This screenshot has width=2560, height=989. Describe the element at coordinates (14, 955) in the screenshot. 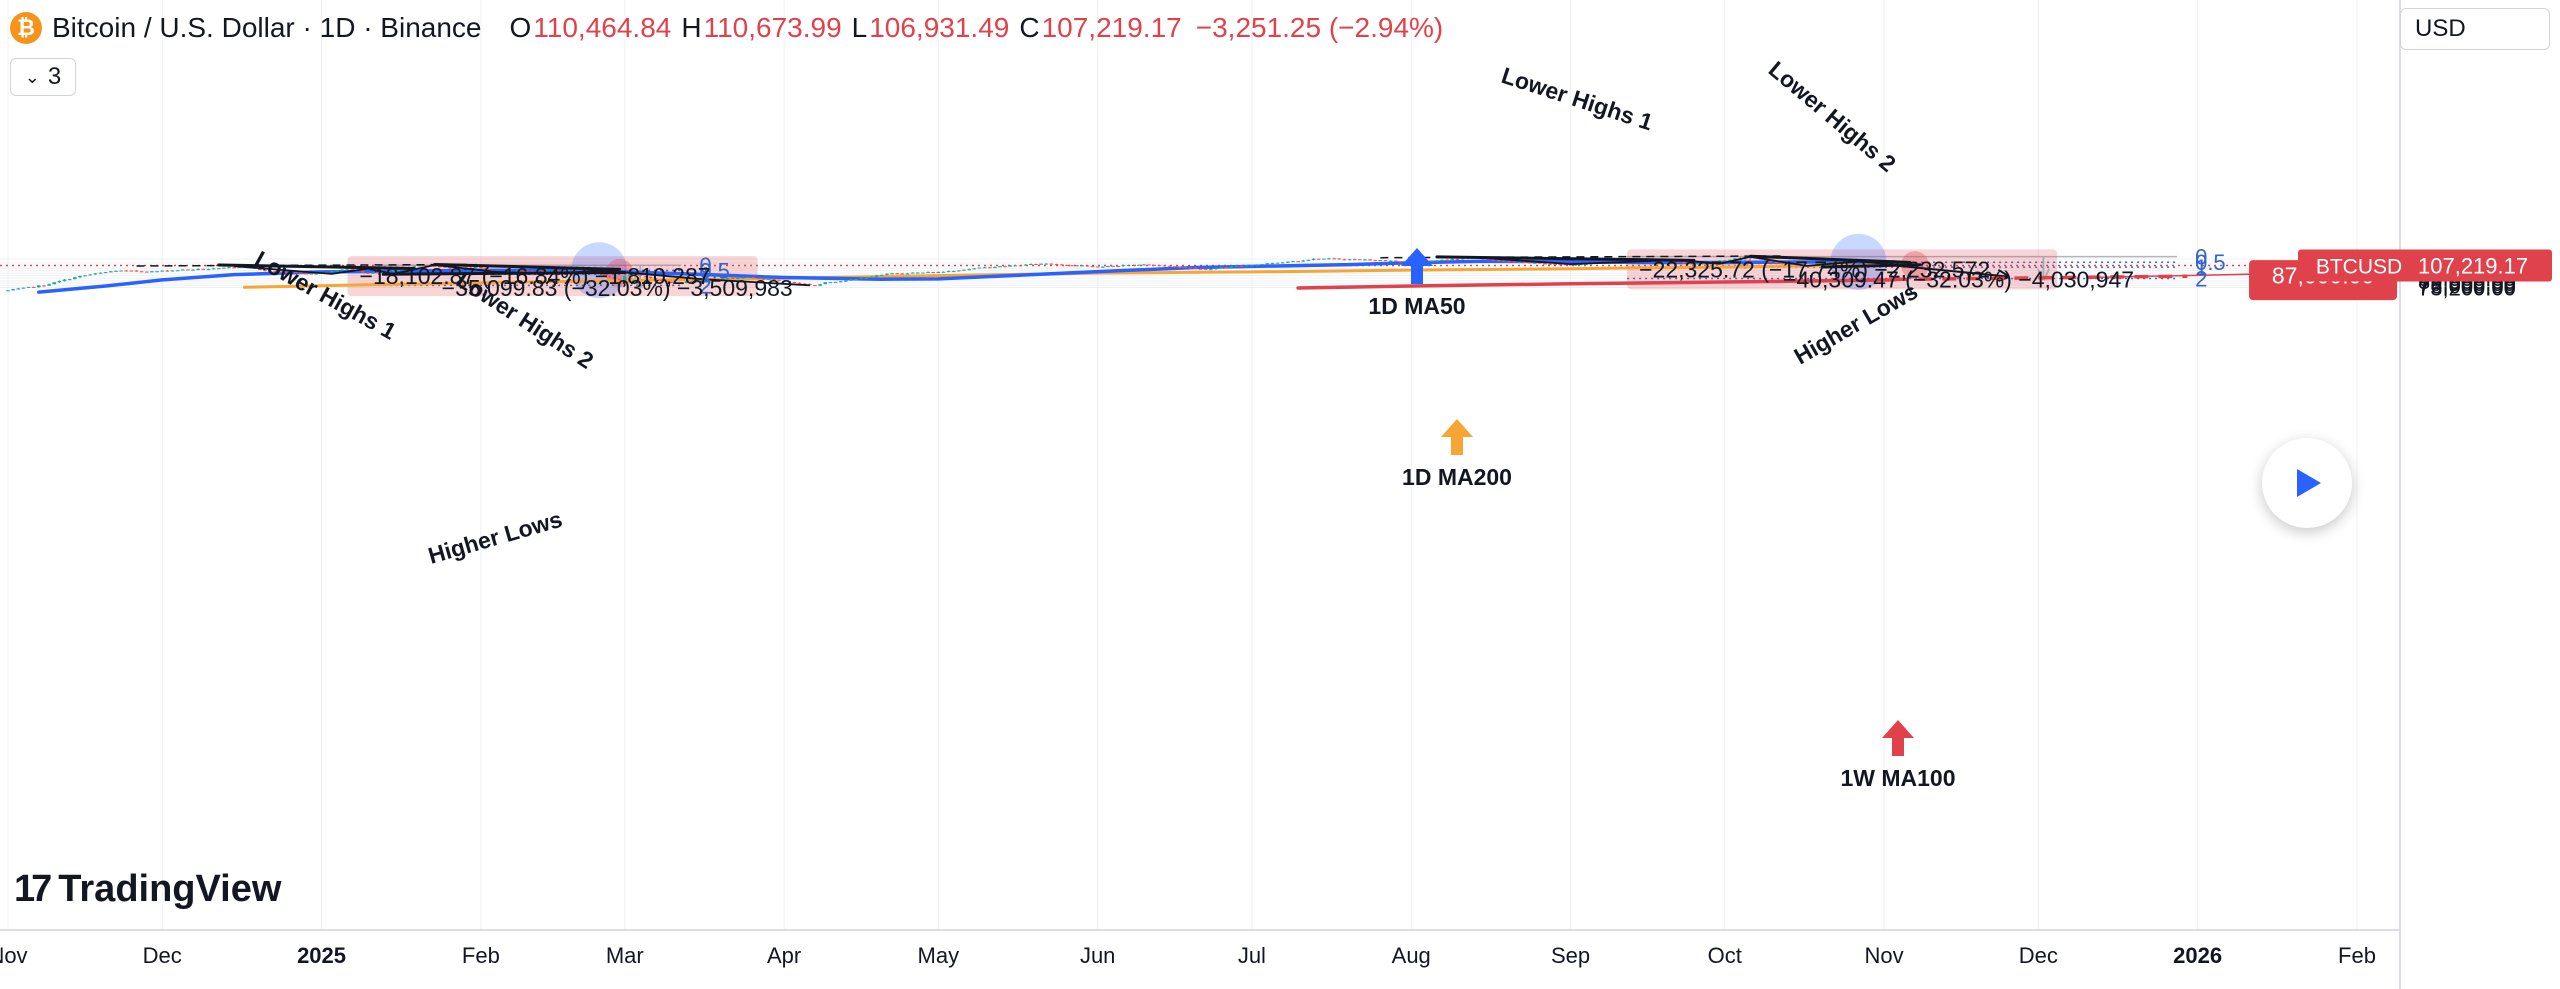

I see `x-tick-label: Nov` at that location.